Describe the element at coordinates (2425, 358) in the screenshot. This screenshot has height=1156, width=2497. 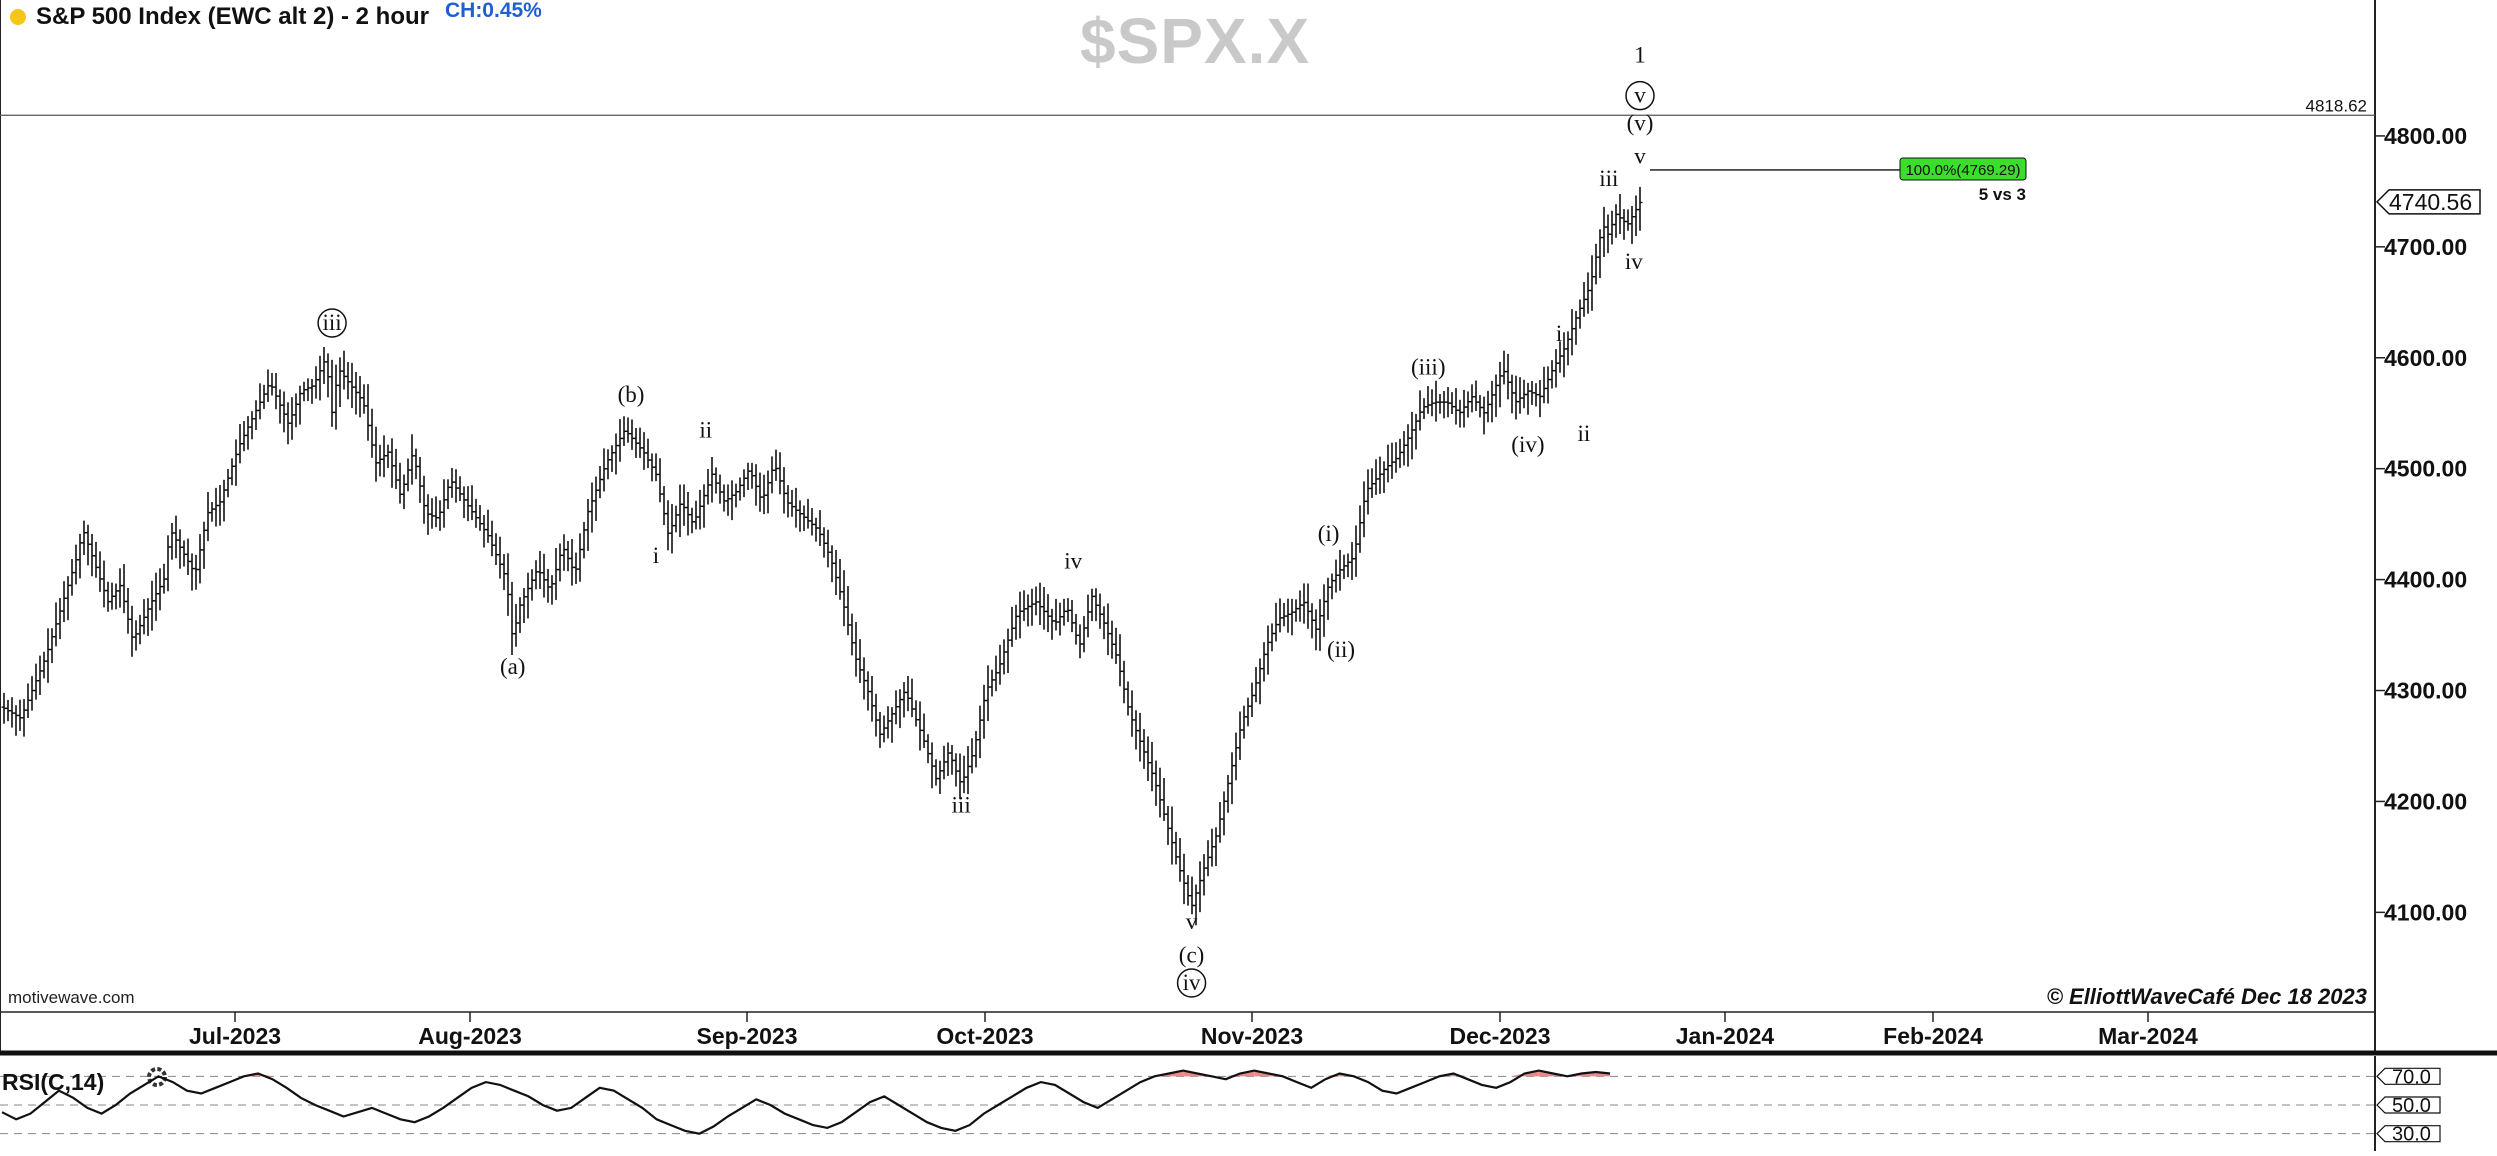
I see `y-tick-label: 4600.00` at that location.